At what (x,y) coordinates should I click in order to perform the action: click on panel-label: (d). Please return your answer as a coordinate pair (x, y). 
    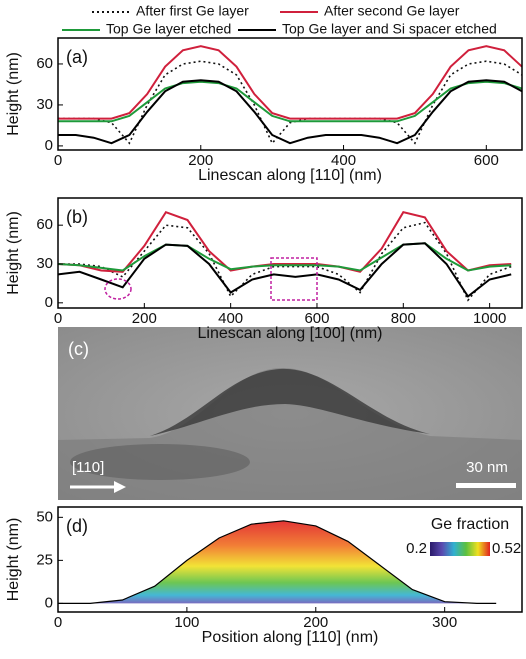
    Looking at the image, I should click on (77, 526).